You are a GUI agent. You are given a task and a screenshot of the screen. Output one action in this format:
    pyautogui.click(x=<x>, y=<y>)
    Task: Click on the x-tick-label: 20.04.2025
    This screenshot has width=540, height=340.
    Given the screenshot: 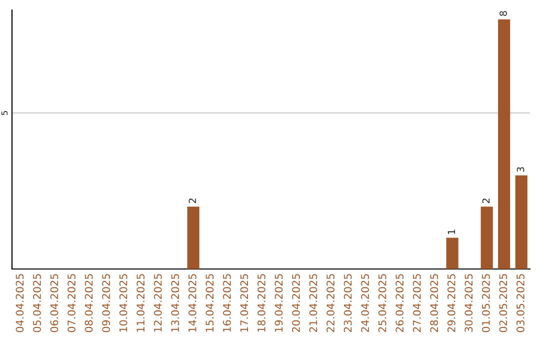 What is the action you would take?
    pyautogui.click(x=296, y=303)
    